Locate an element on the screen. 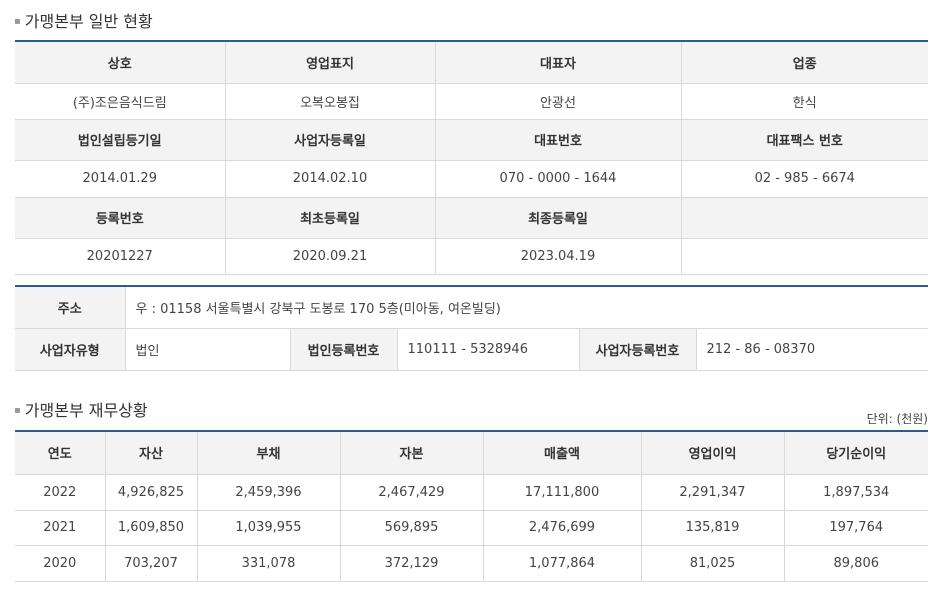 The width and height of the screenshot is (938, 596). registration-number: 20201227 is located at coordinates (120, 256).